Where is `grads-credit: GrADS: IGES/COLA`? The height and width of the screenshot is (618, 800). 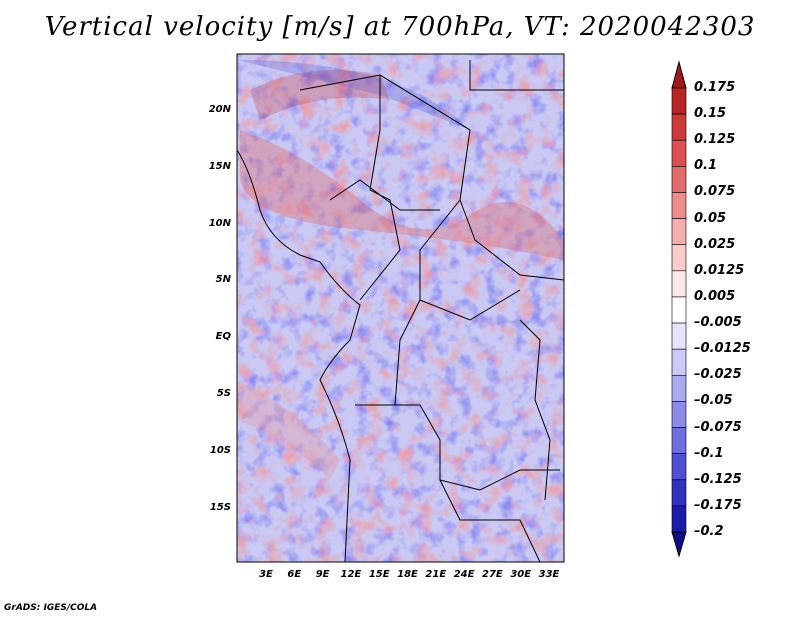 grads-credit: GrADS: IGES/COLA is located at coordinates (51, 608).